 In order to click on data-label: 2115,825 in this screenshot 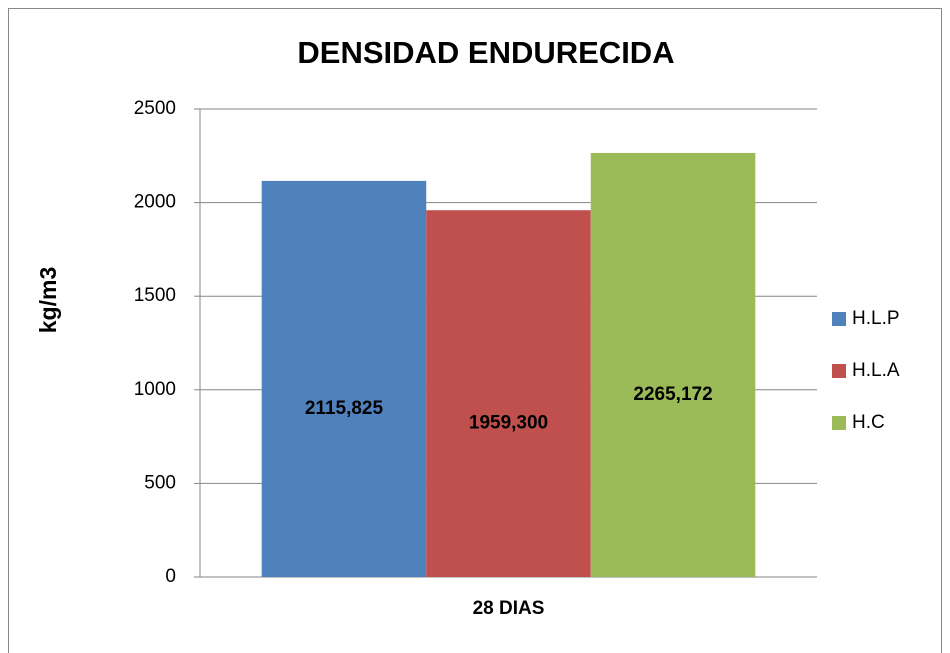, I will do `click(344, 408)`.